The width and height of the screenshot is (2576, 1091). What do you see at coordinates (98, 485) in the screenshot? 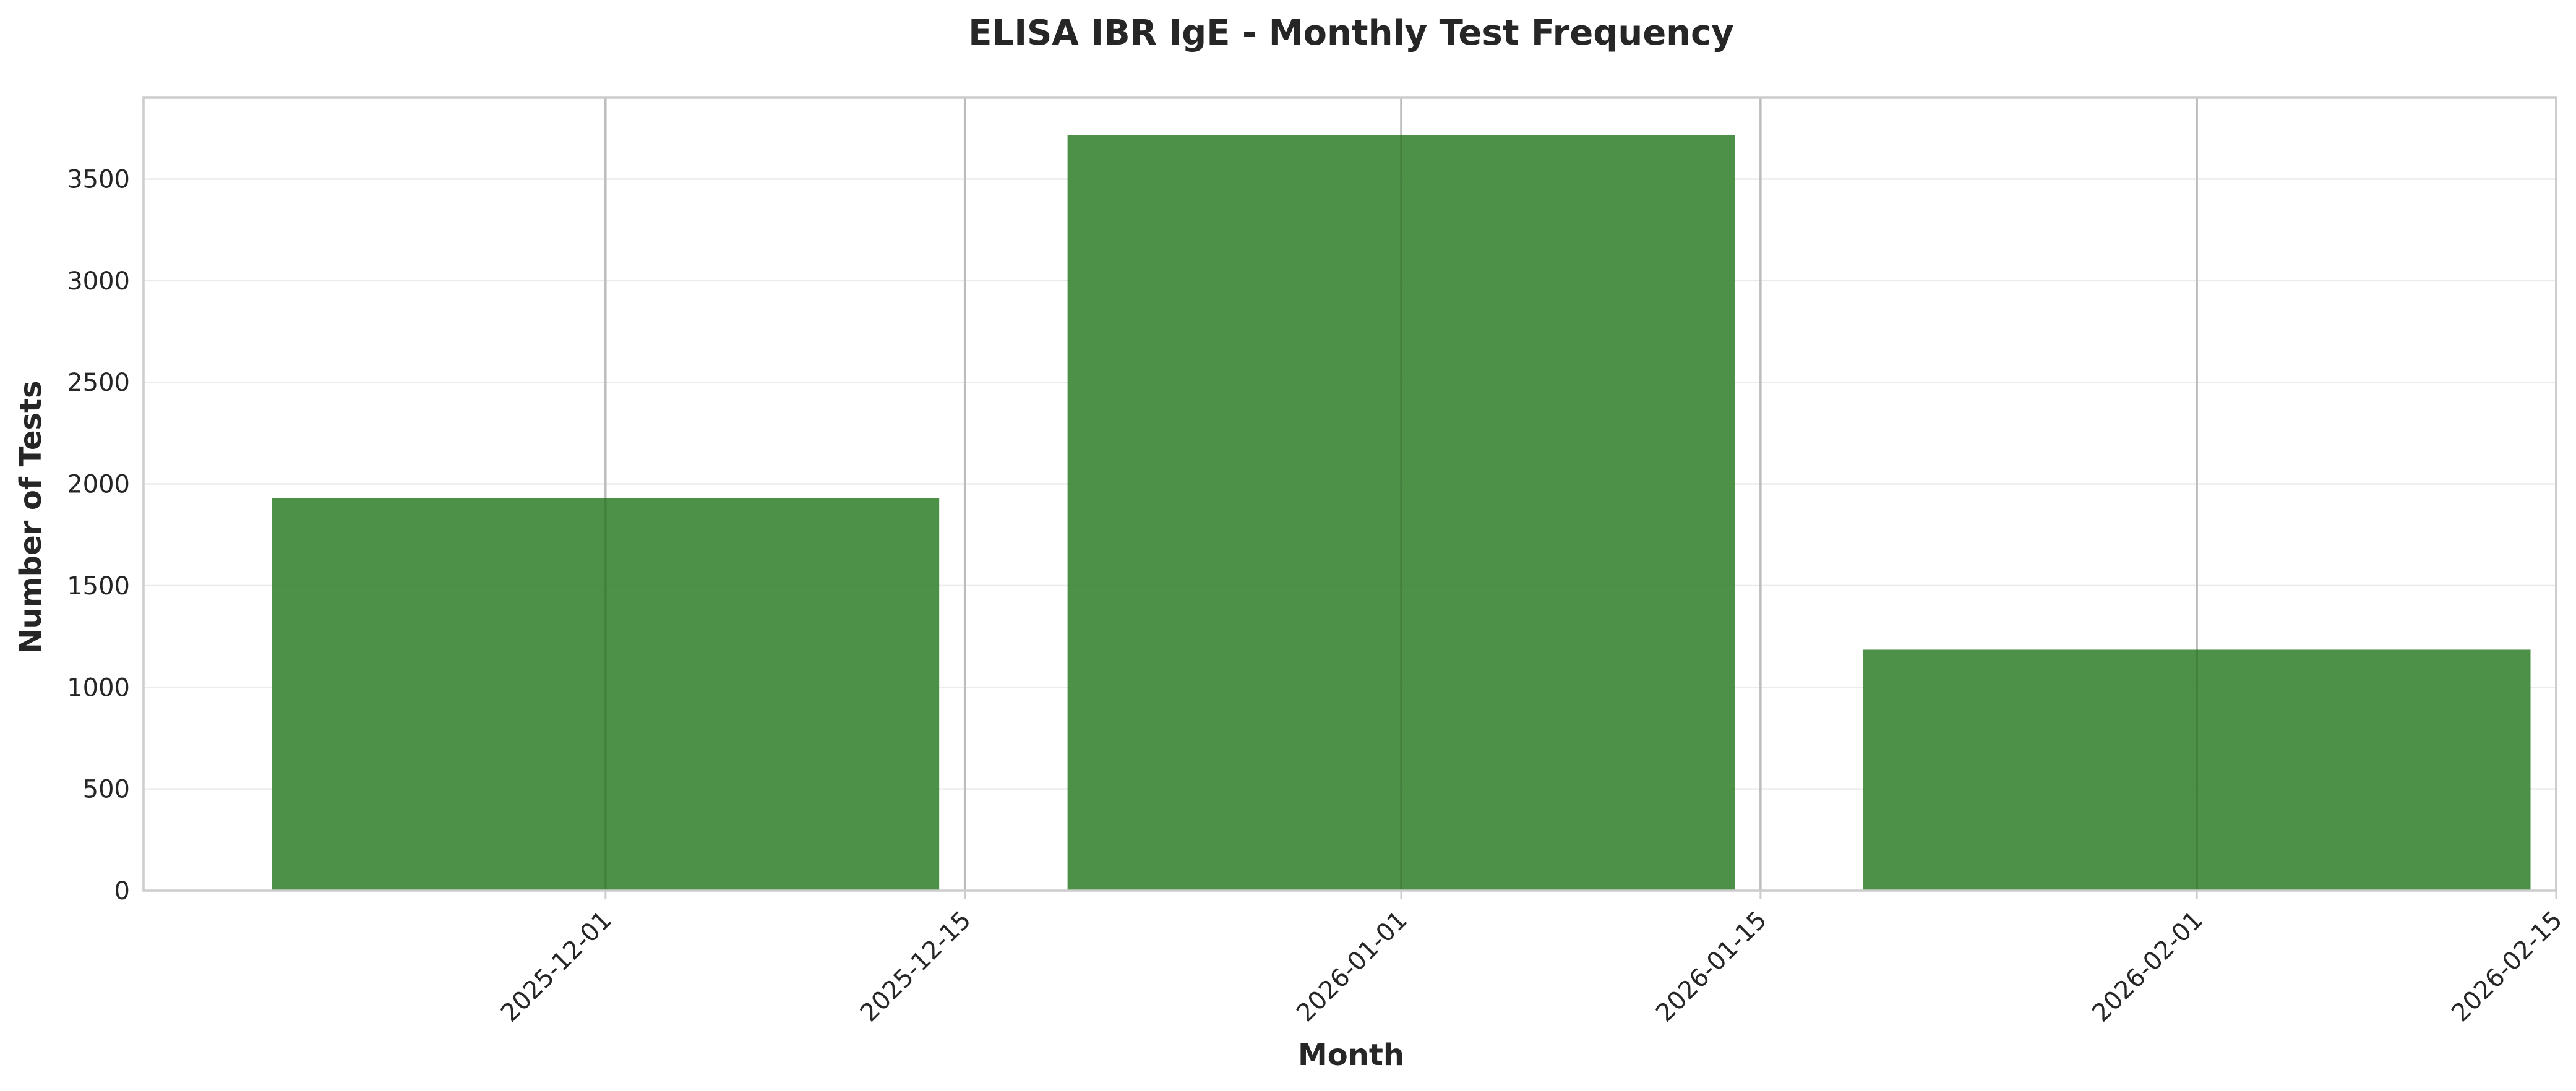
I see `y-tick-label: 2000` at bounding box center [98, 485].